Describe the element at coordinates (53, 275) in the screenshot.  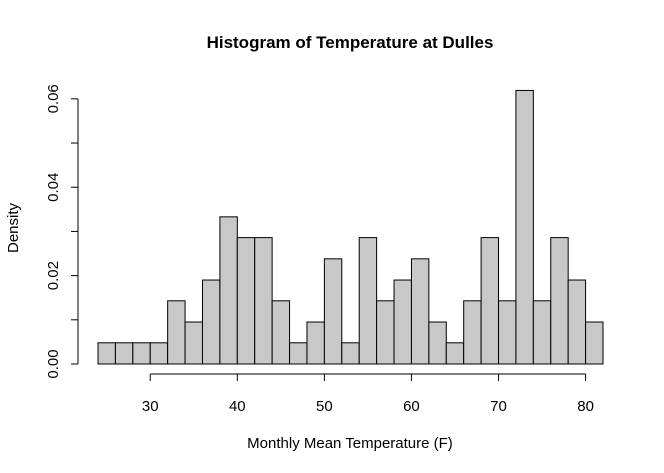
I see `y-tick-label: 0.02` at that location.